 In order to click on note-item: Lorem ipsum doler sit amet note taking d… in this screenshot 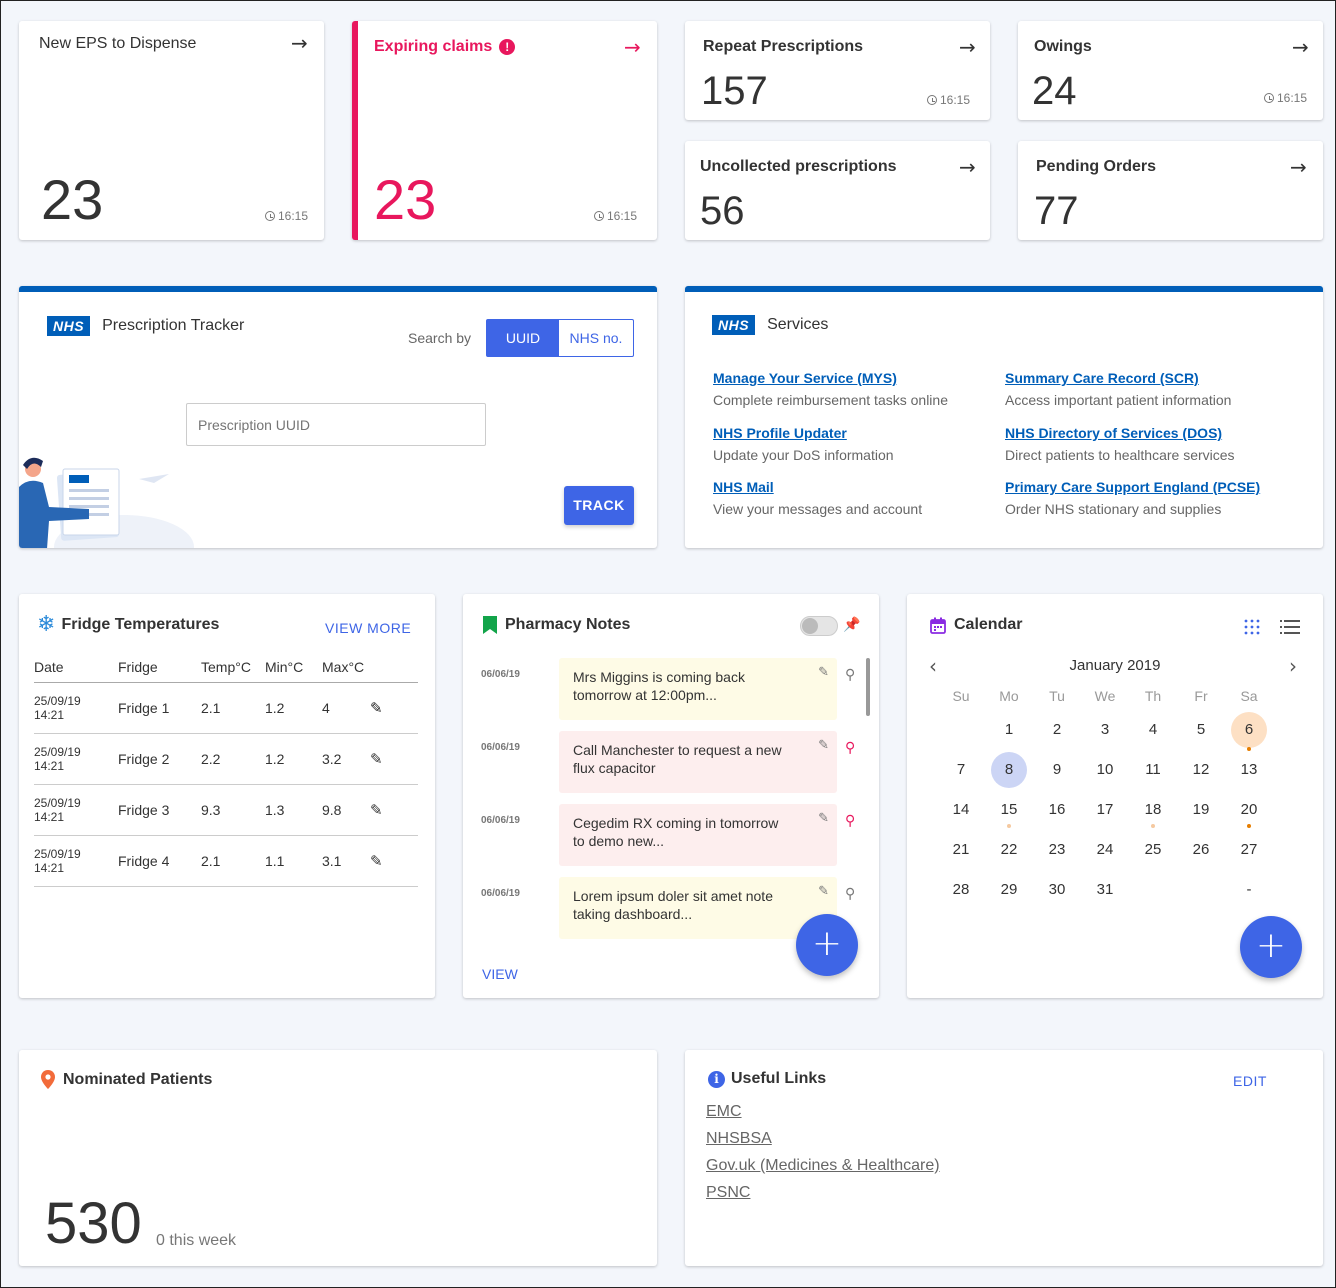, I will do `click(698, 908)`.